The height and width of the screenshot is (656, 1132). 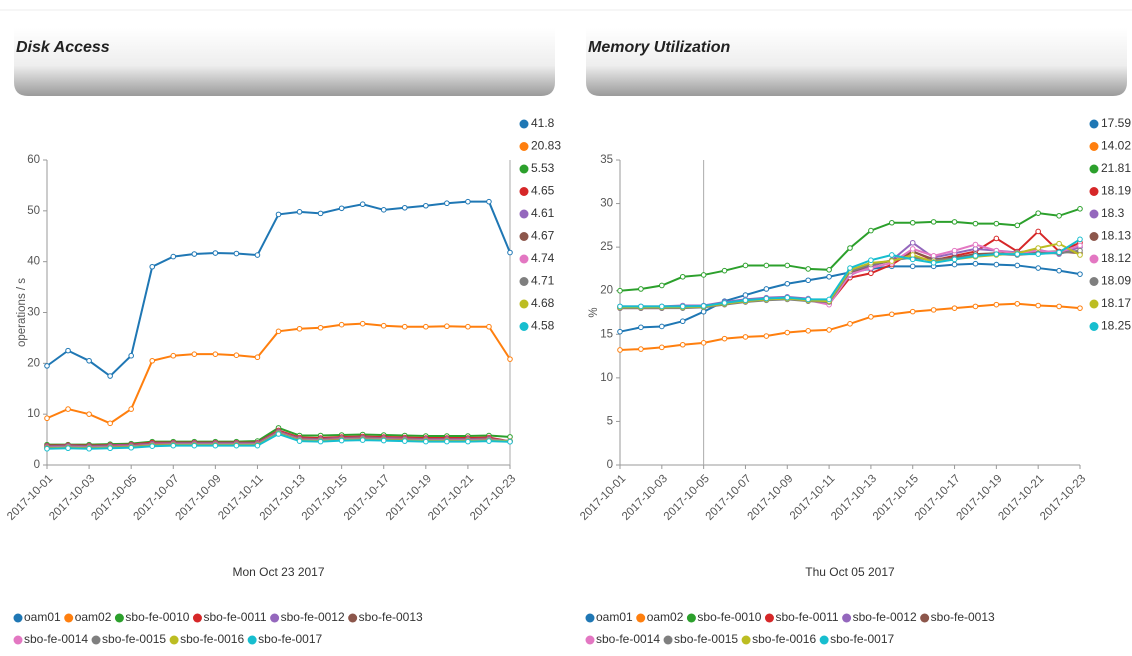 I want to click on panel-title: Memory Utilization, so click(x=659, y=47).